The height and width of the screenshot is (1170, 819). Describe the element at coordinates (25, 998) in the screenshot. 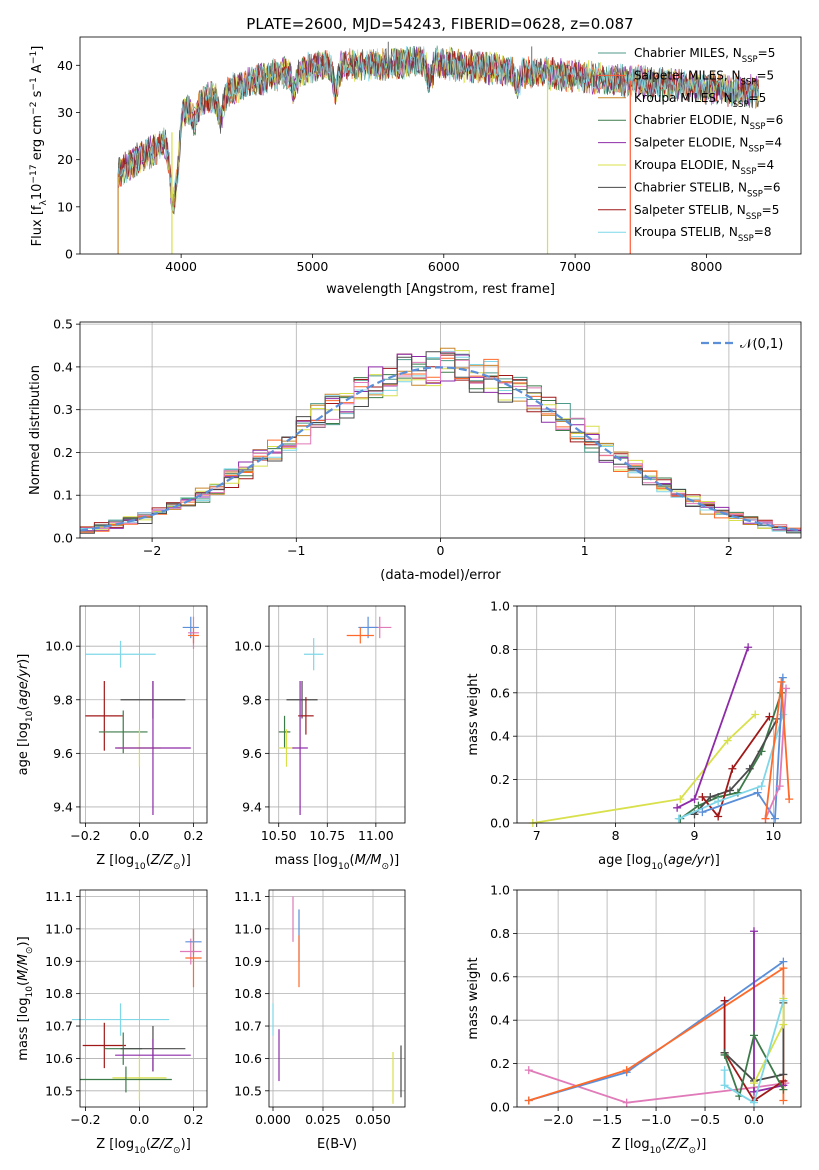

I see `y-axis-label: mass [log10(M/M⊙)]` at that location.